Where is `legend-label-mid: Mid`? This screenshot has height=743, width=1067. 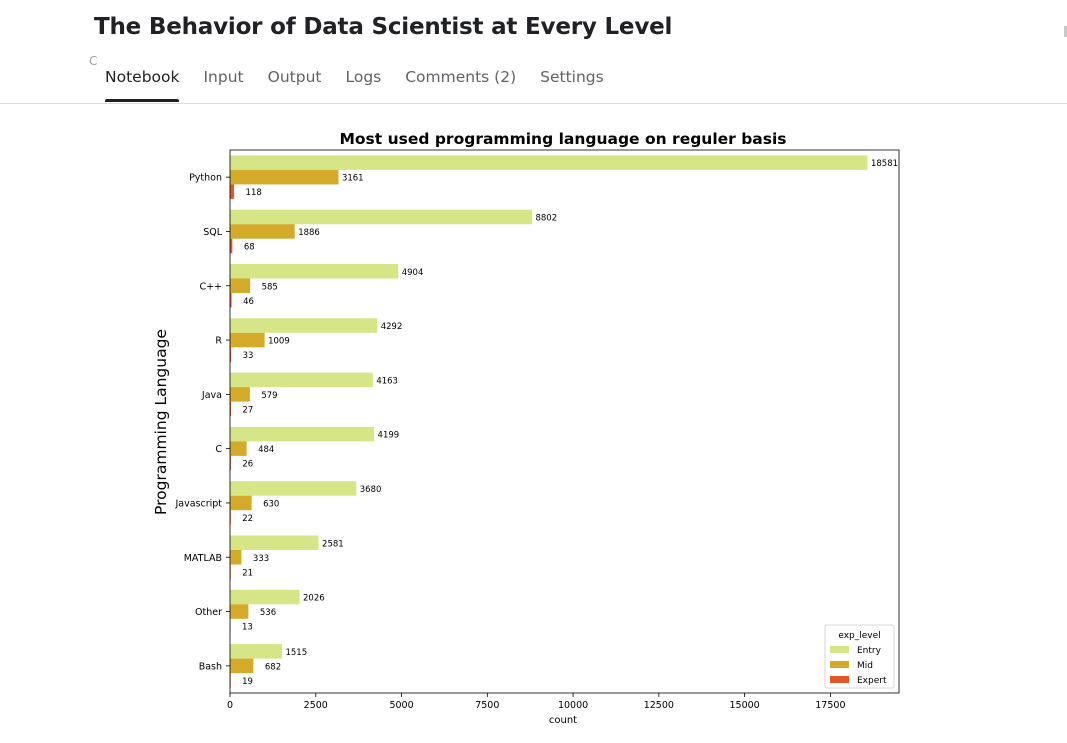 legend-label-mid: Mid is located at coordinates (865, 666).